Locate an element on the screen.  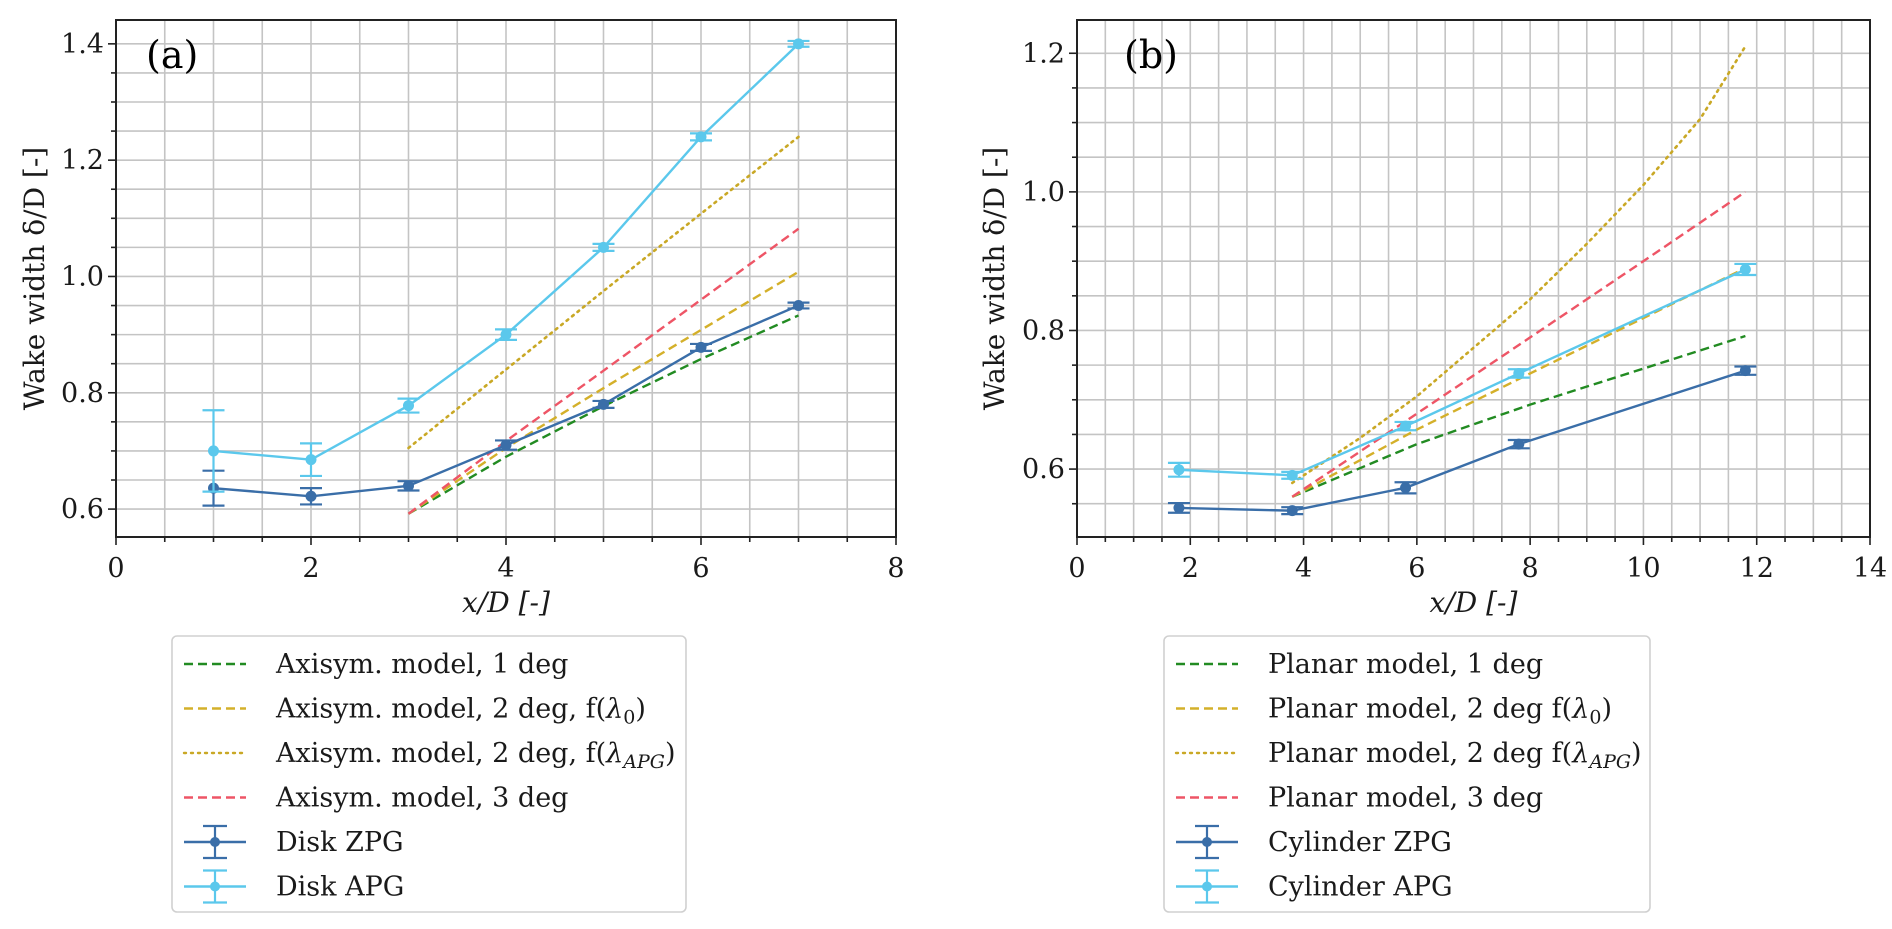
x-tick-label: 12 is located at coordinates (1757, 568).